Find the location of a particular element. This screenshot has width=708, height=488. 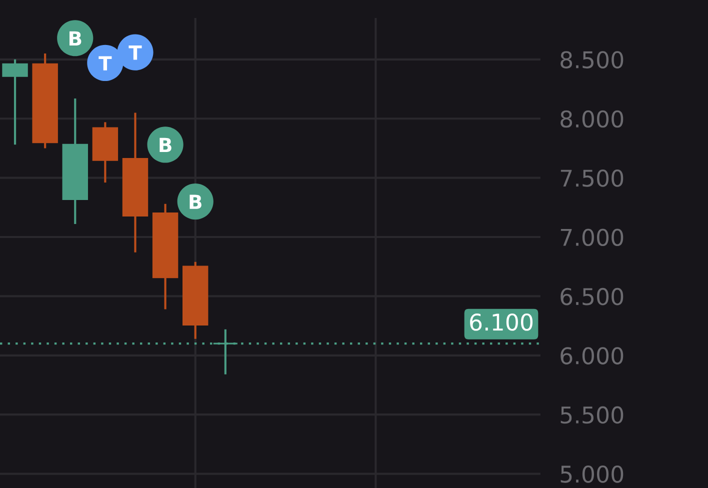

y-tick-label: 7.500 is located at coordinates (592, 178).